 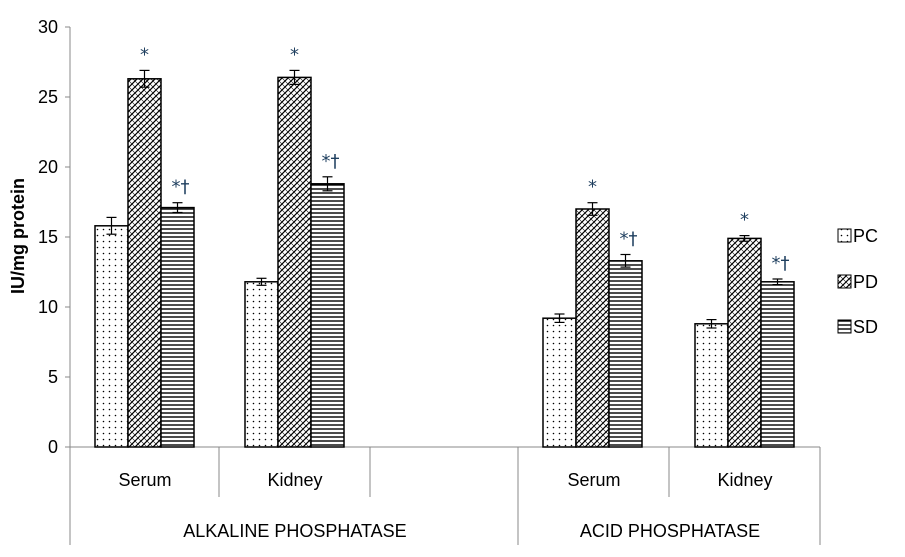 I want to click on legend-swatch-pd, so click(x=844, y=281).